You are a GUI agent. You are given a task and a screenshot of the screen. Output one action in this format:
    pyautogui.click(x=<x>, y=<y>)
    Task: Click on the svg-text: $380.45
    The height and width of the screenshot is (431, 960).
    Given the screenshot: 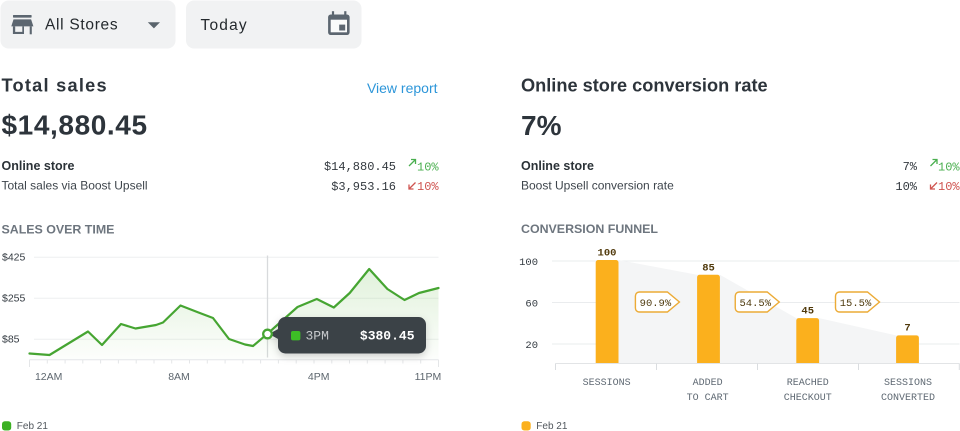 What is the action you would take?
    pyautogui.click(x=387, y=336)
    